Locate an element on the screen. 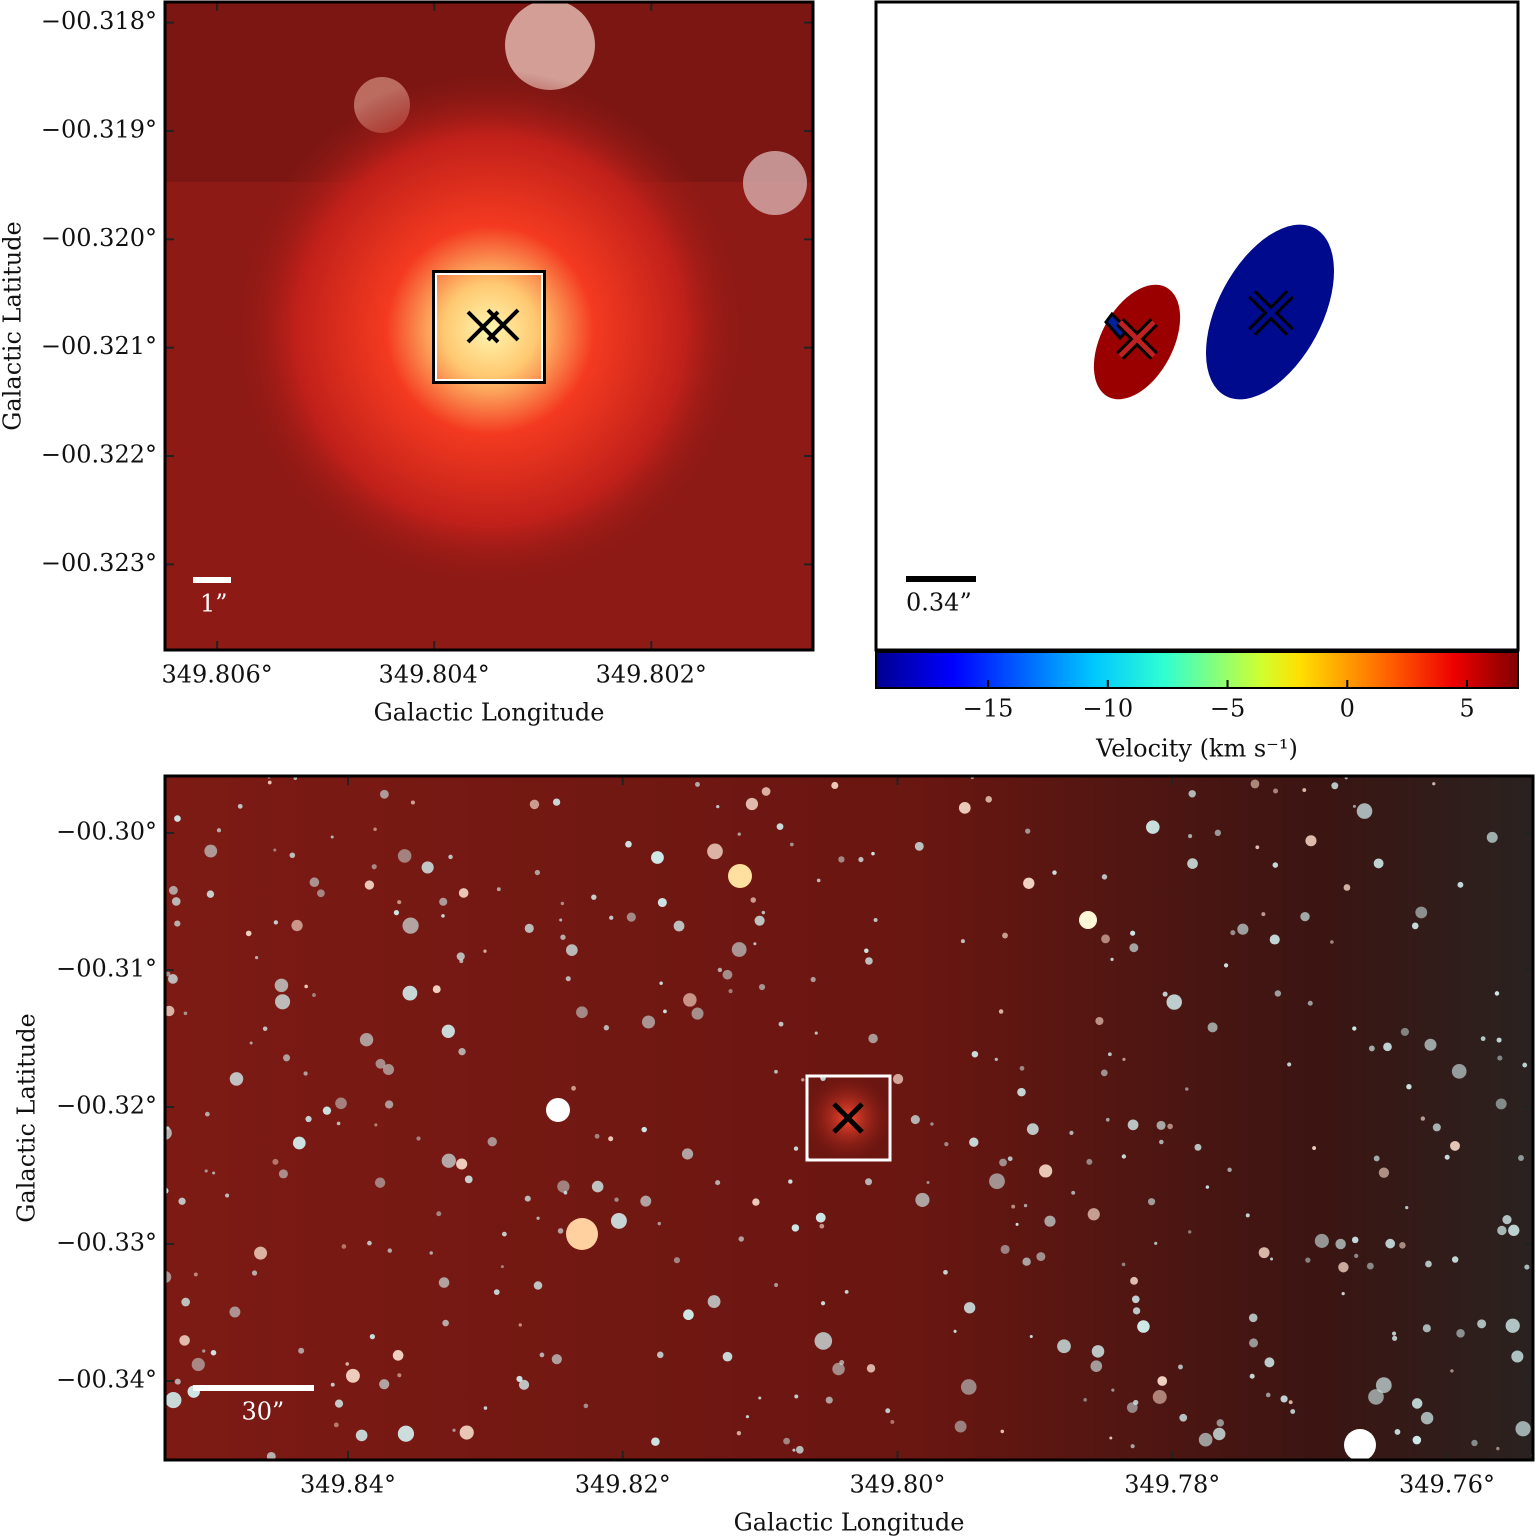  x-tick-label: 349.806° is located at coordinates (216, 675).